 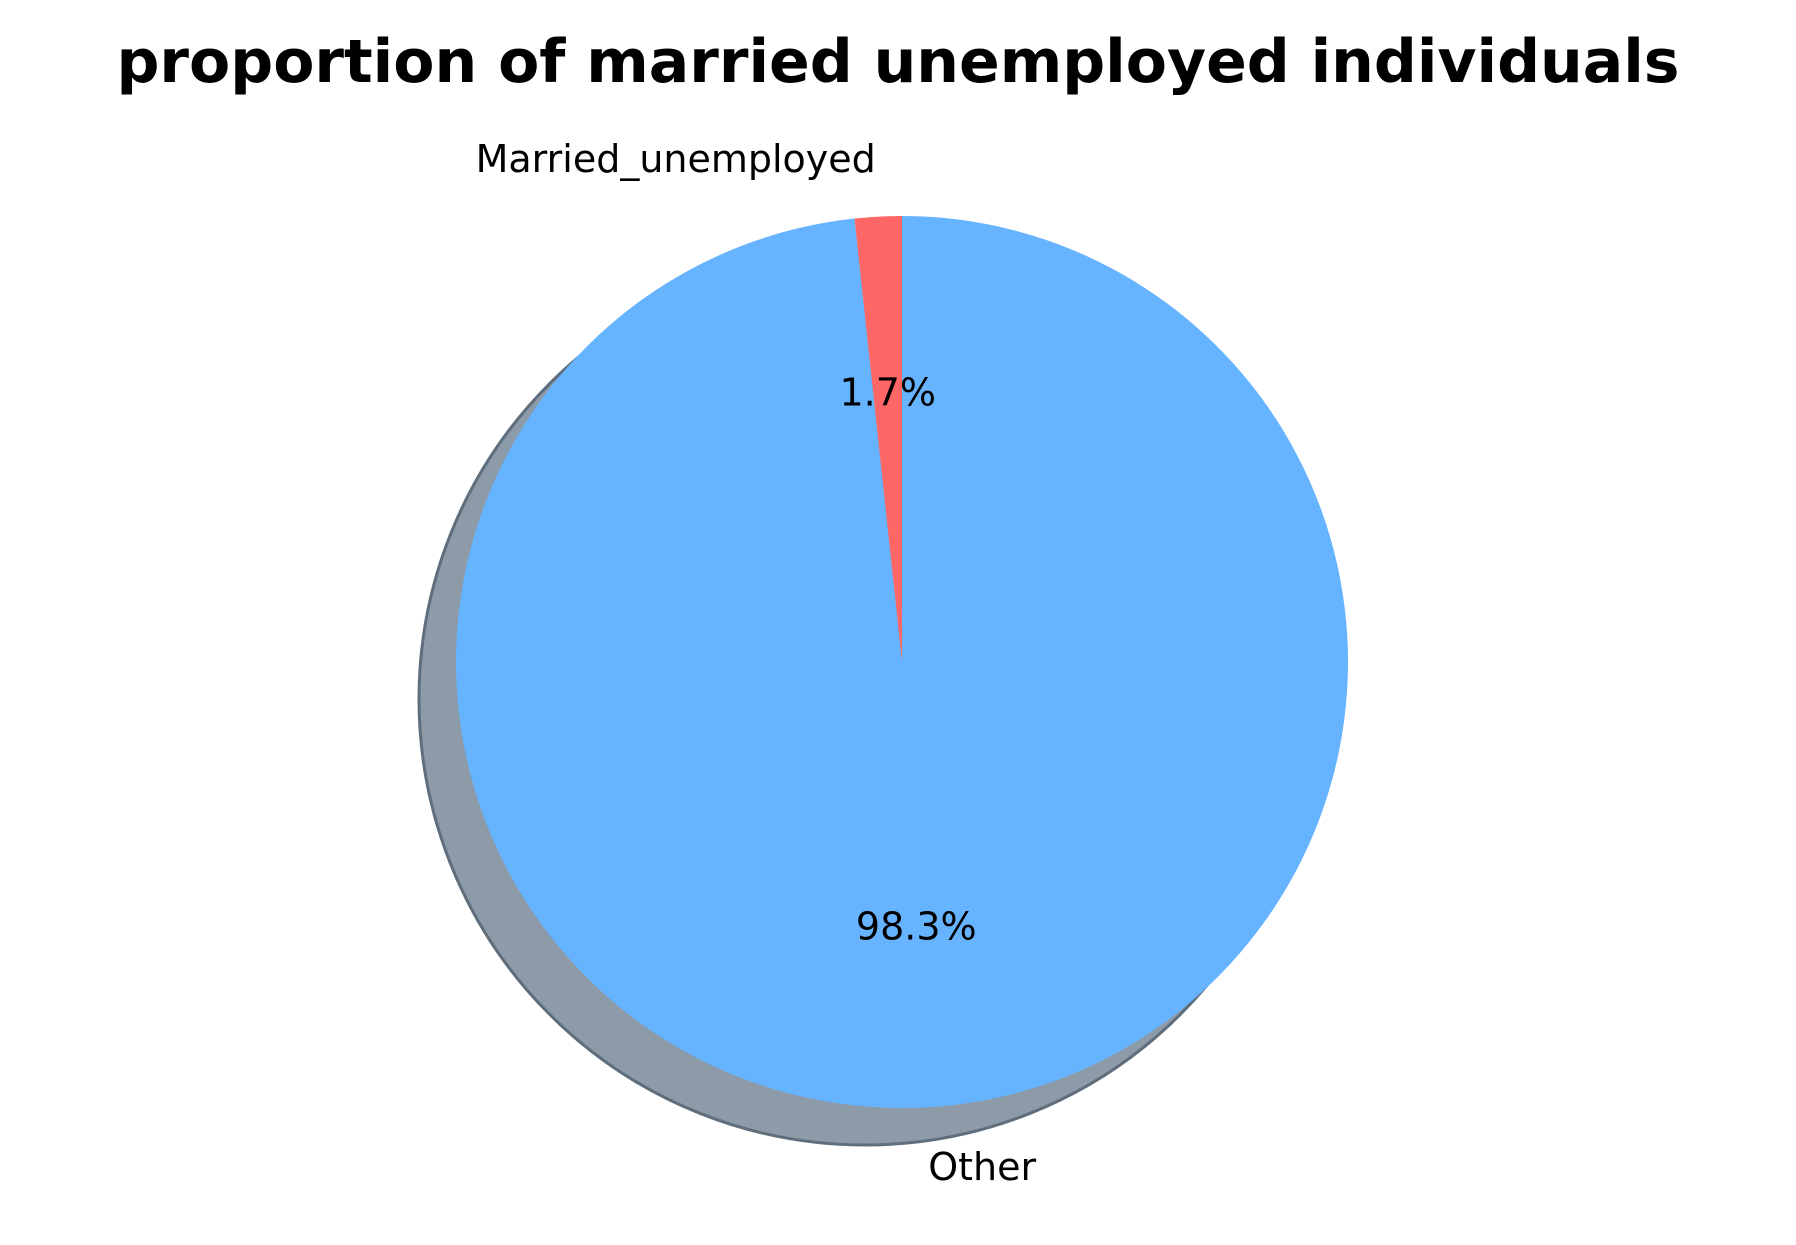 What do you see at coordinates (878, 439) in the screenshot?
I see `pie-slice-married-unemployed` at bounding box center [878, 439].